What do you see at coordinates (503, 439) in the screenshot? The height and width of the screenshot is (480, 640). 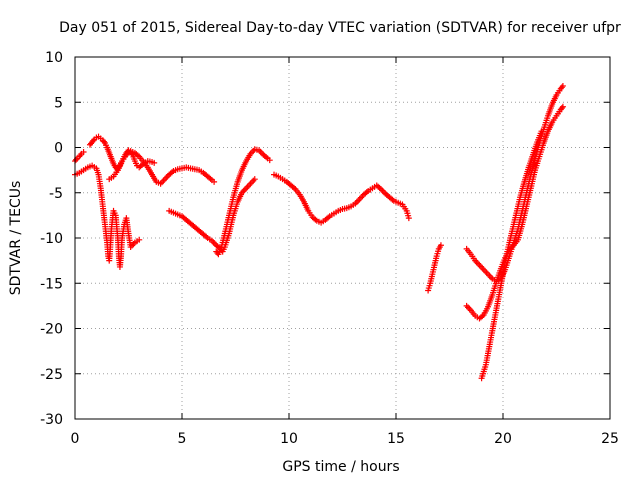 I see `x-tick-label: 20` at bounding box center [503, 439].